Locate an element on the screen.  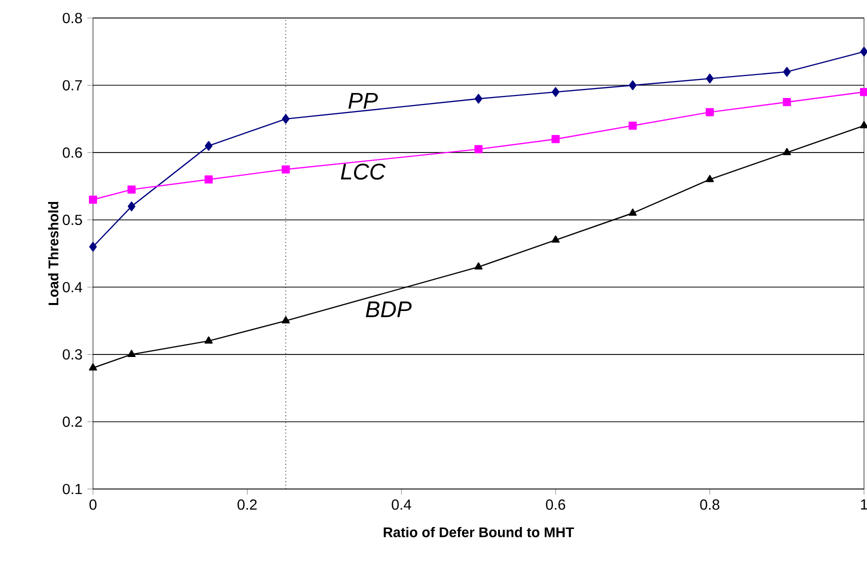
x-tick-label: 0 is located at coordinates (92, 504).